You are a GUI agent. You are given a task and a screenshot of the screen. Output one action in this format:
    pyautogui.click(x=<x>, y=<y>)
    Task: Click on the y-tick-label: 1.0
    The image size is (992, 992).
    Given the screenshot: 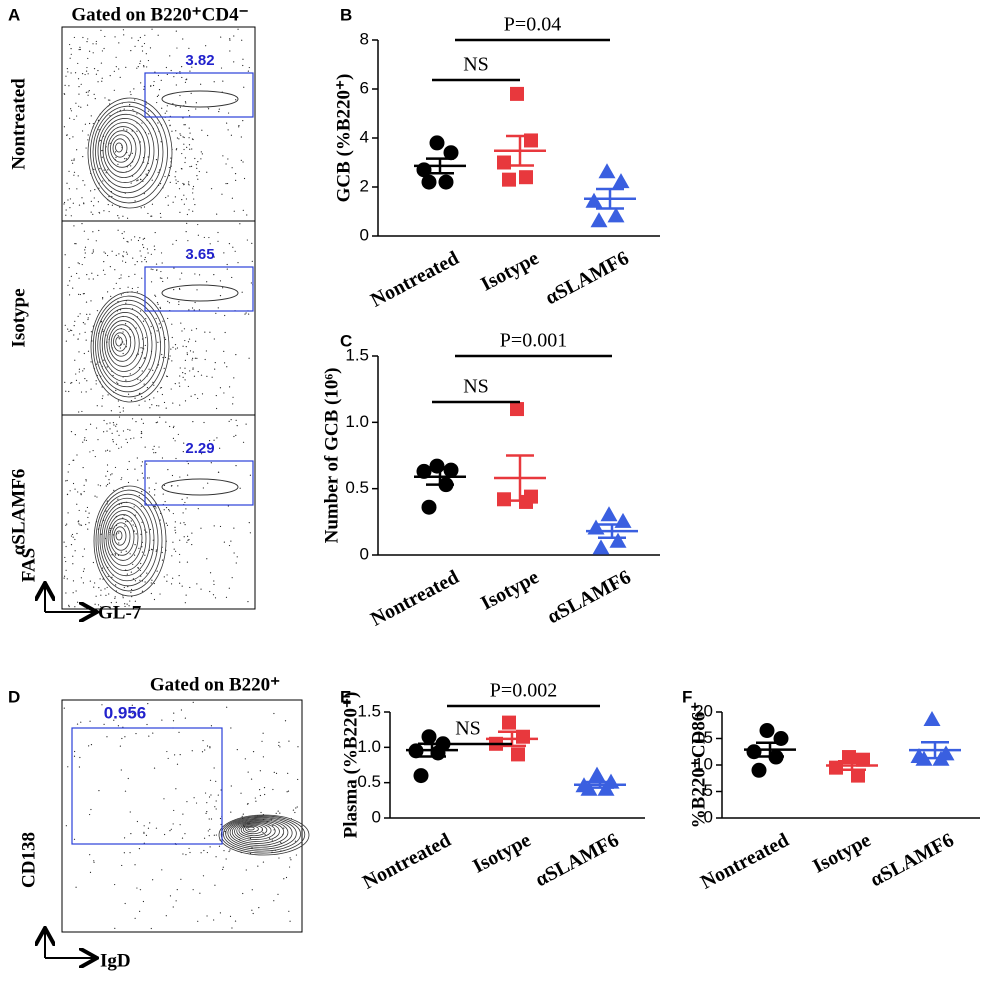 What is the action you would take?
    pyautogui.click(x=369, y=746)
    